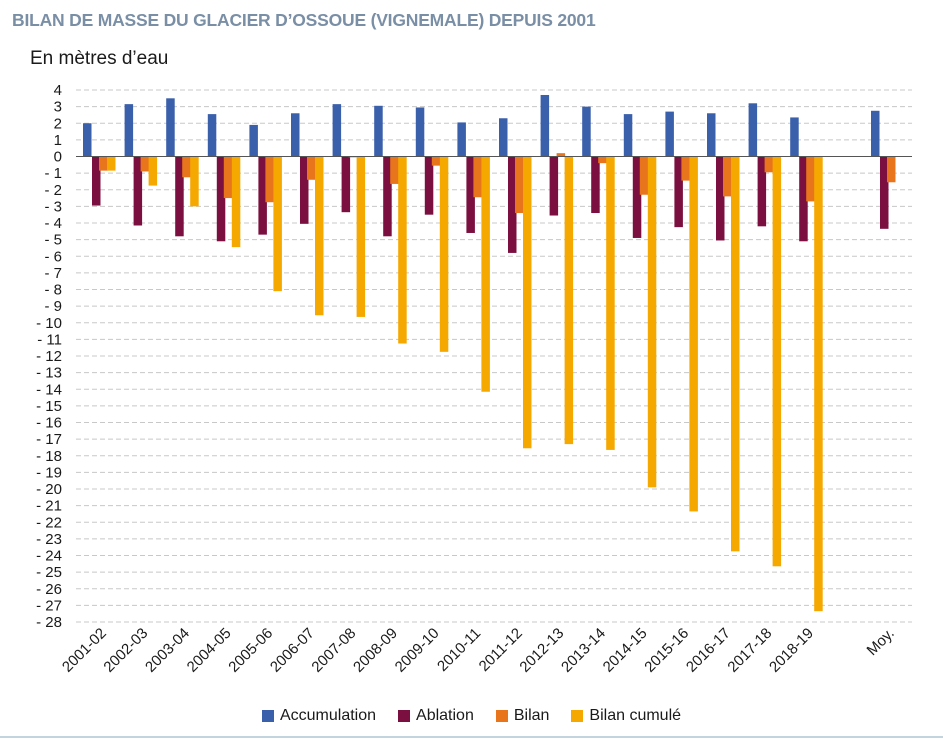 The width and height of the screenshot is (943, 740). I want to click on y-tick-label: - 11, so click(49, 339).